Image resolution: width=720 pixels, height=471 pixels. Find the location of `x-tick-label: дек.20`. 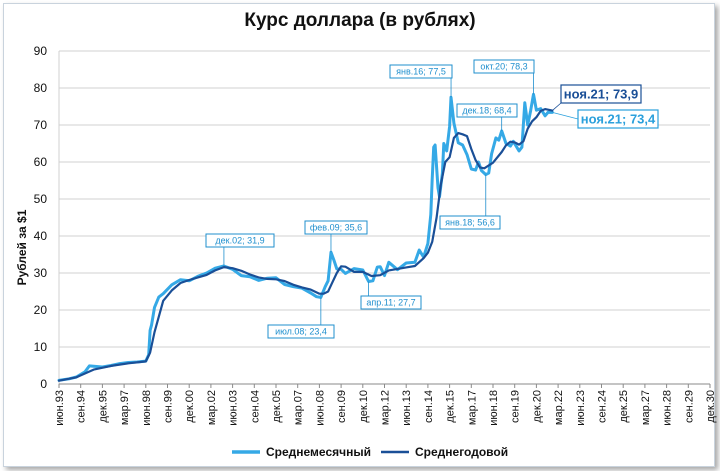

x-tick-label: дек.20 is located at coordinates (537, 406).